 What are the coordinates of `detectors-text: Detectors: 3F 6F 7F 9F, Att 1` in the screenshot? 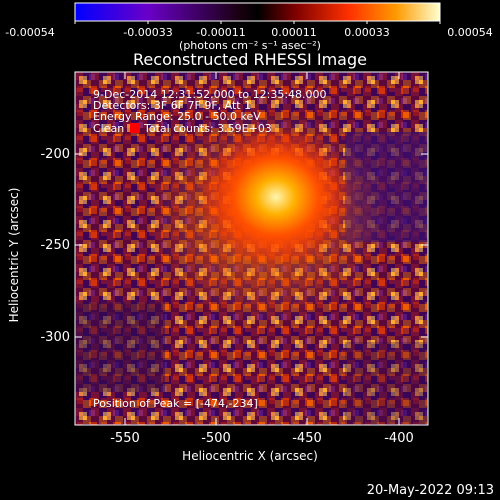 It's located at (172, 105).